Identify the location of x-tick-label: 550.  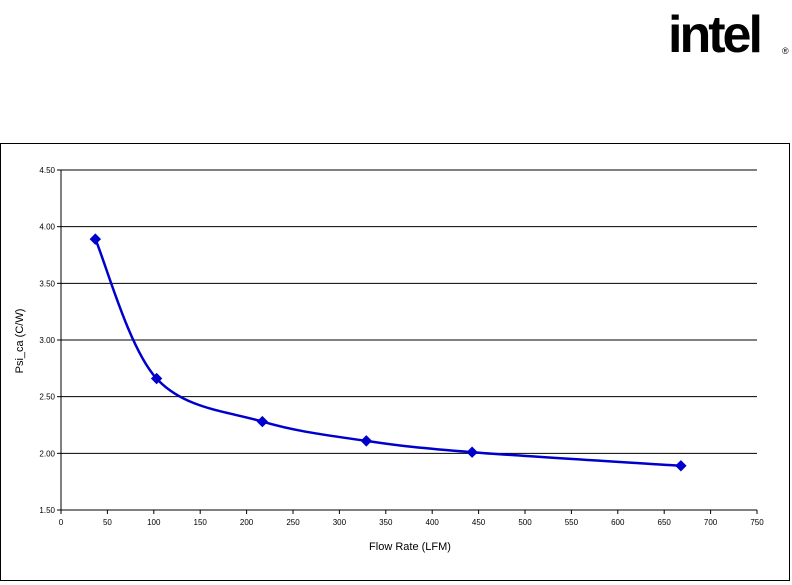
(572, 522).